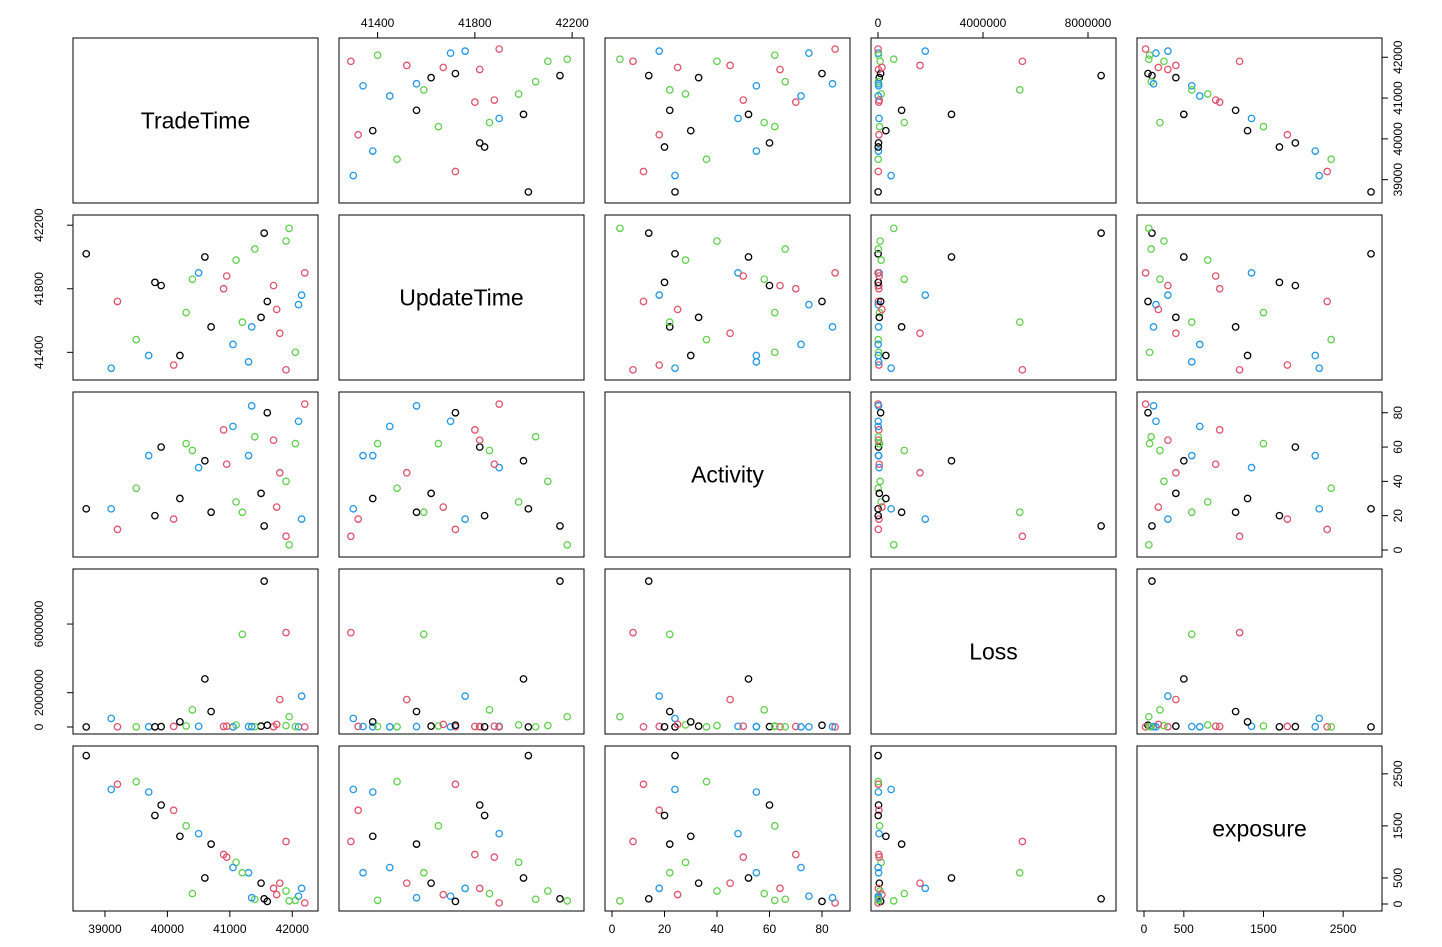 The image size is (1442, 947). What do you see at coordinates (727, 120) in the screenshot?
I see `panel-tradetime-activity` at bounding box center [727, 120].